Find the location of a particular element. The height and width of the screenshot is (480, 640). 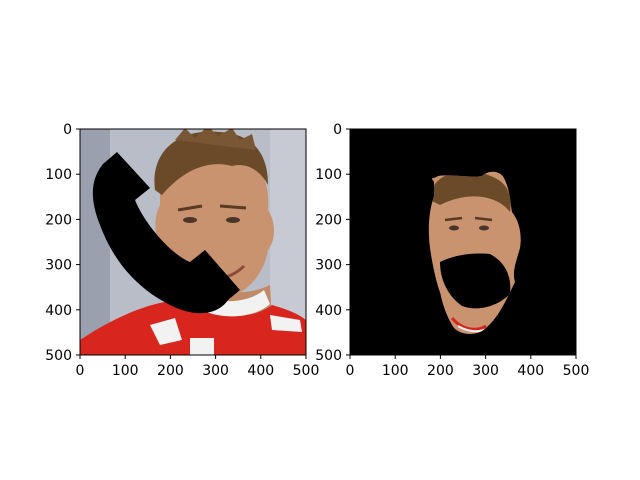

right-xtick-label: 200 is located at coordinates (440, 371).